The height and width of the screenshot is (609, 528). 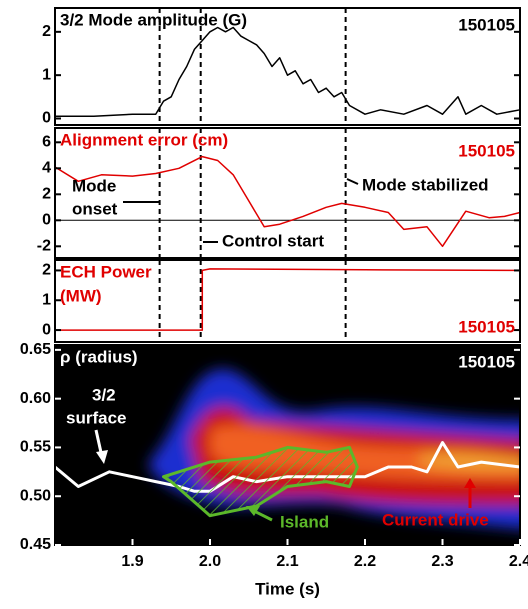 What do you see at coordinates (352, 181) in the screenshot?
I see `pointer` at bounding box center [352, 181].